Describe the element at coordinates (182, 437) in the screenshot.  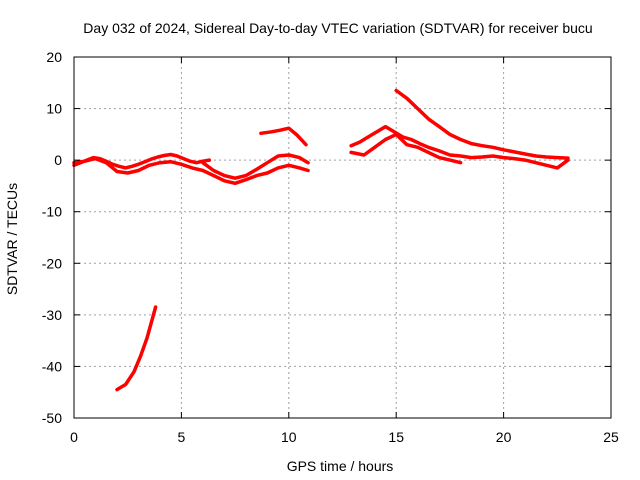
I see `x-tick-label: 5` at that location.